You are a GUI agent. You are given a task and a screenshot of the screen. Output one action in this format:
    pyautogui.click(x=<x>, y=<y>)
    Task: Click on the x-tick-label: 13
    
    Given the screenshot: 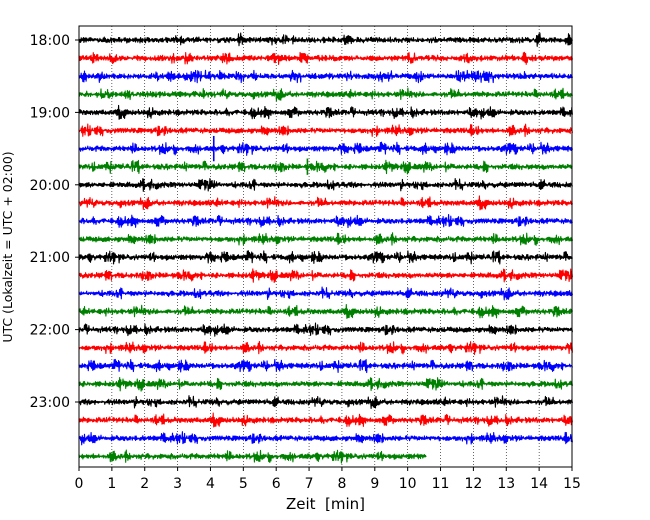 What is the action you would take?
    pyautogui.click(x=506, y=484)
    